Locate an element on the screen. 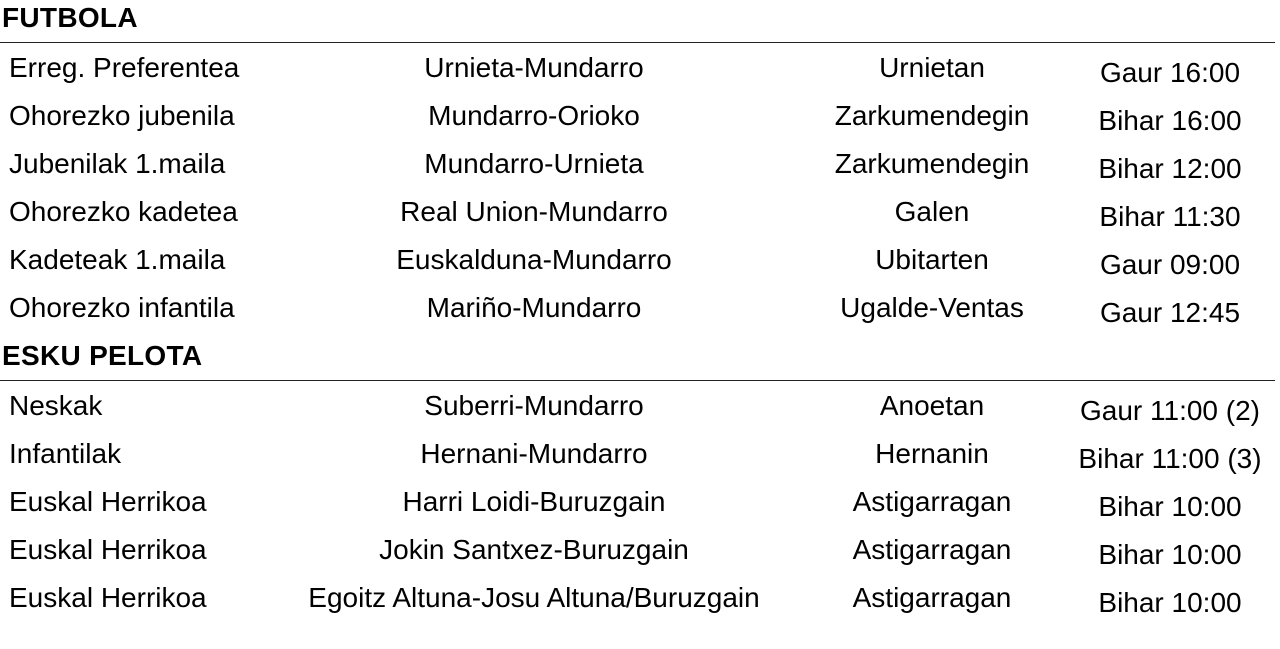 This screenshot has width=1280, height=649. section-title: FUTBOLA is located at coordinates (70, 17).